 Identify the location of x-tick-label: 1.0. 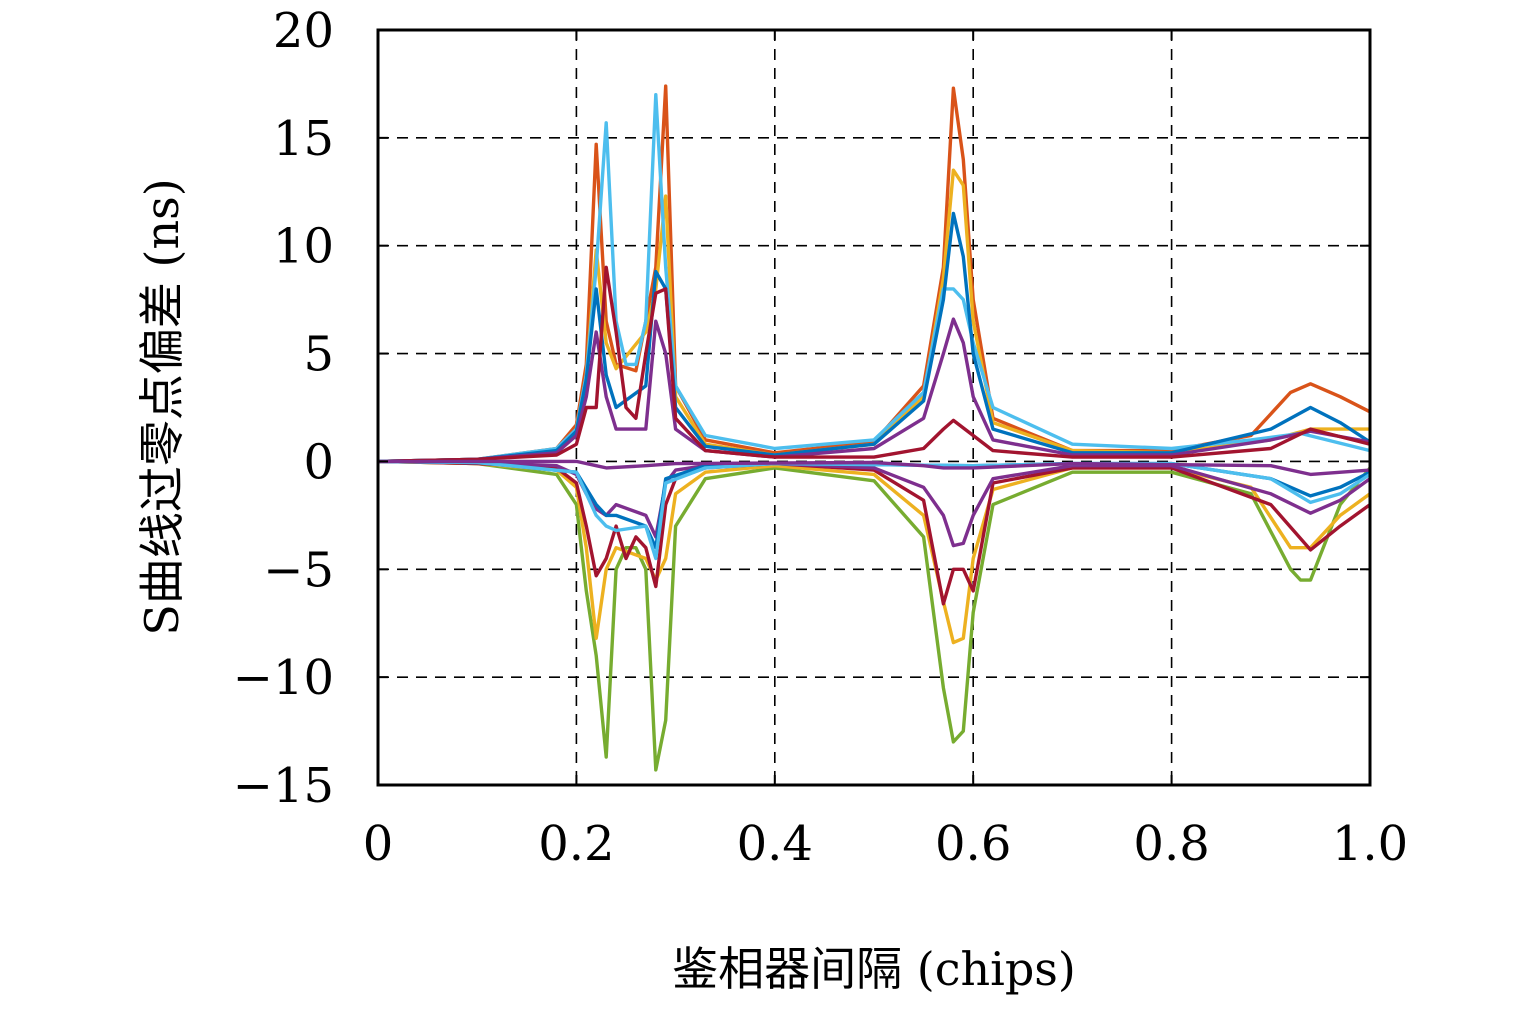
(1370, 844).